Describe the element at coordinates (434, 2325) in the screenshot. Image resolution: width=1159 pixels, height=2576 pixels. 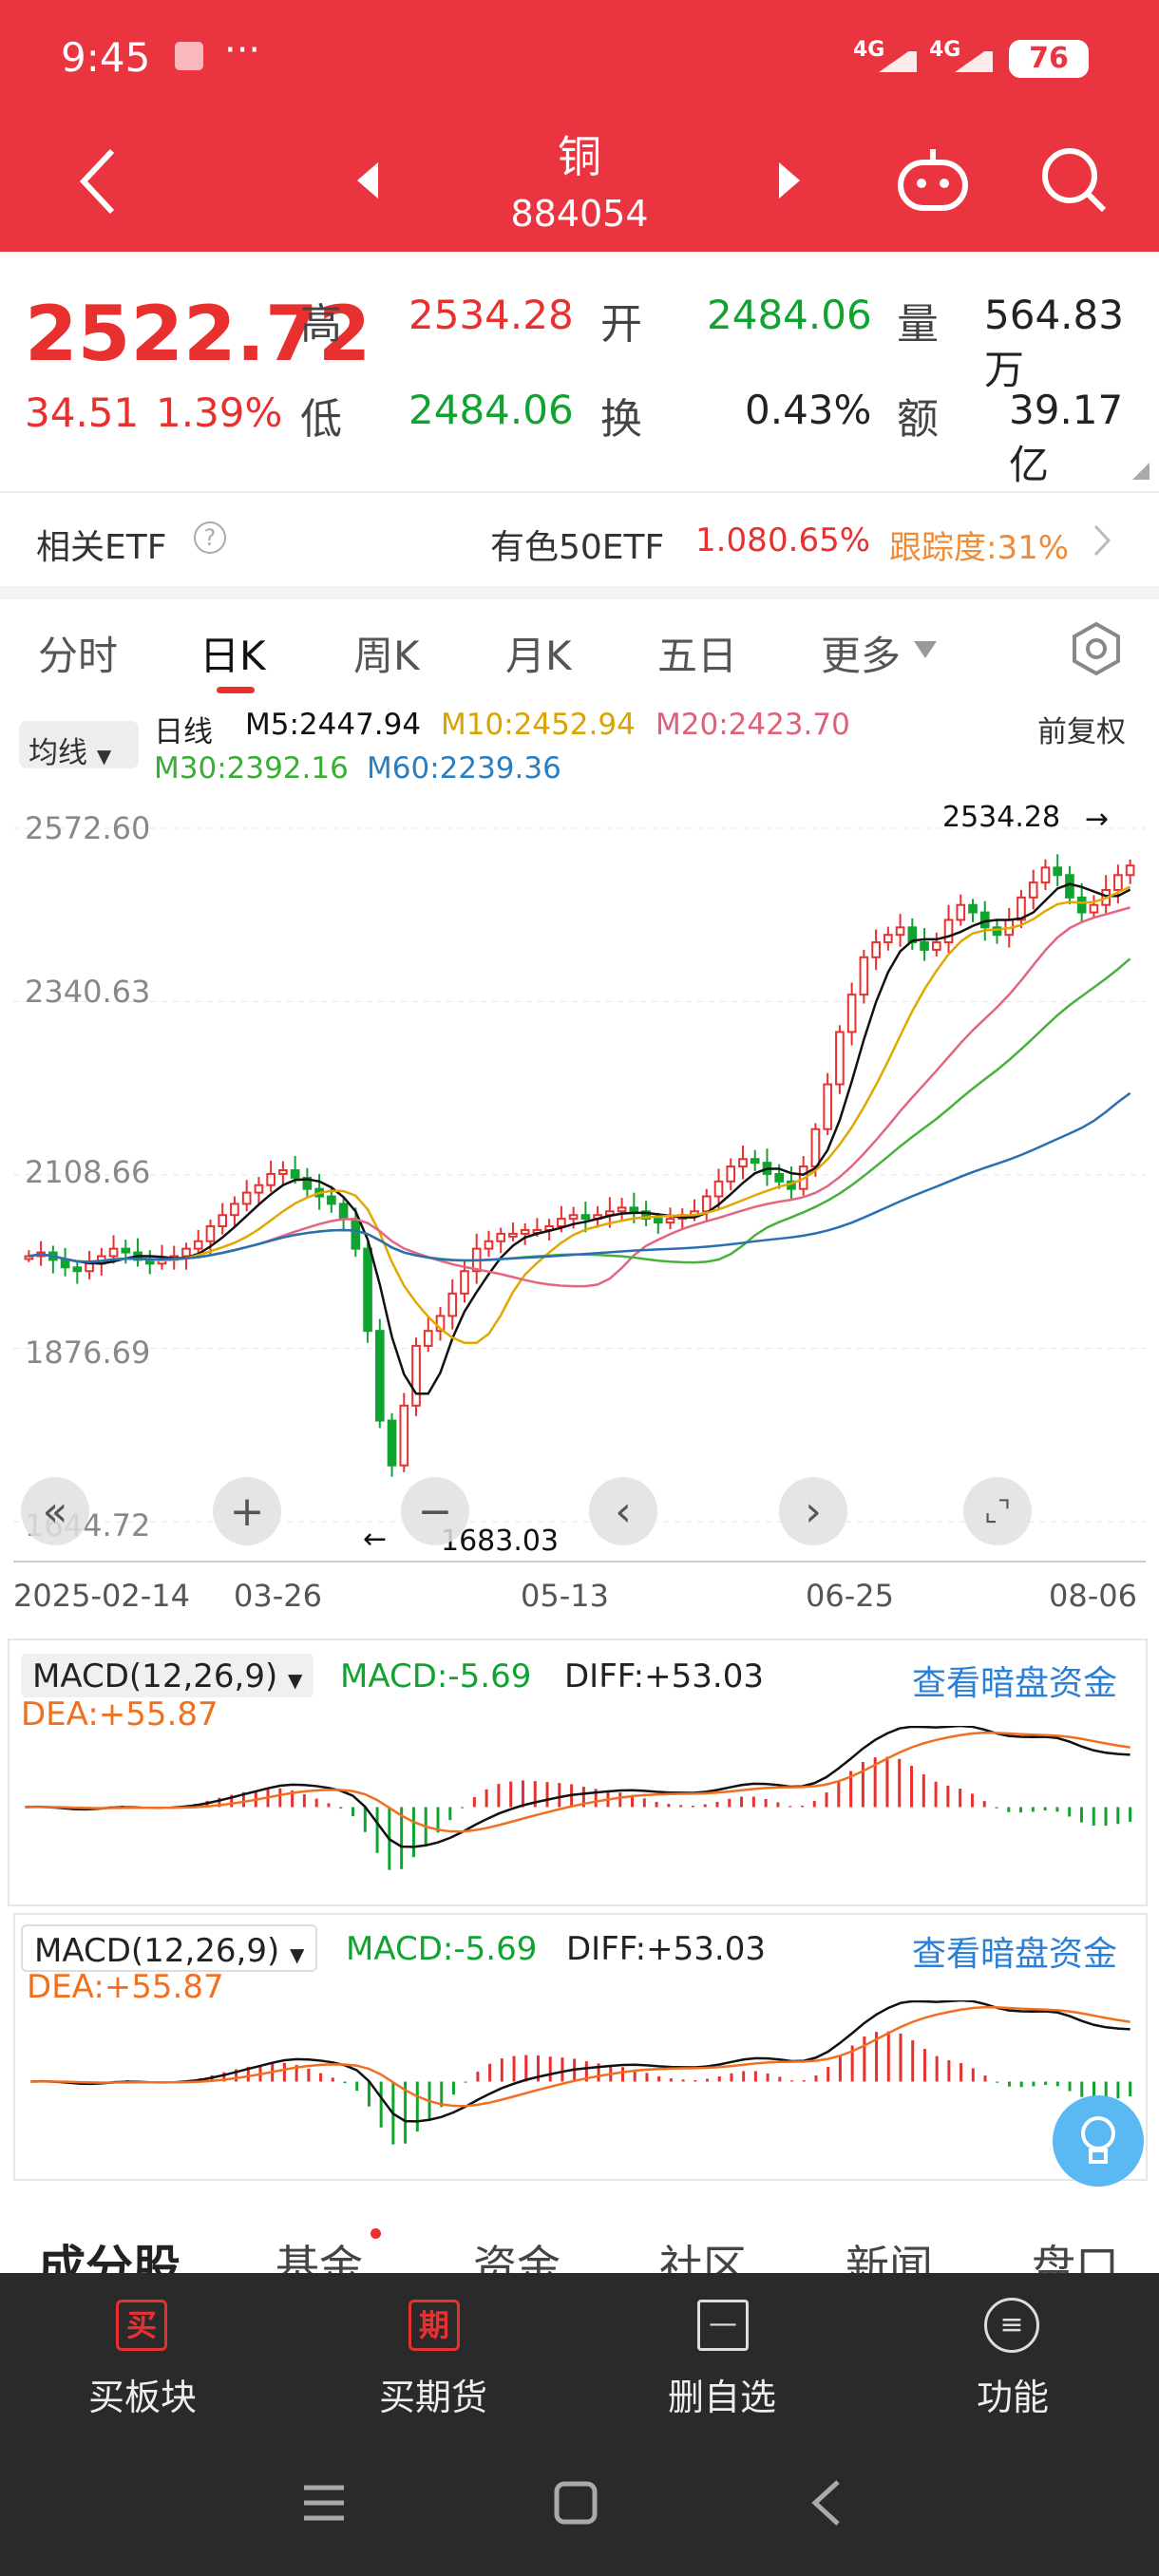
I see `buy-futures-icon: 期` at that location.